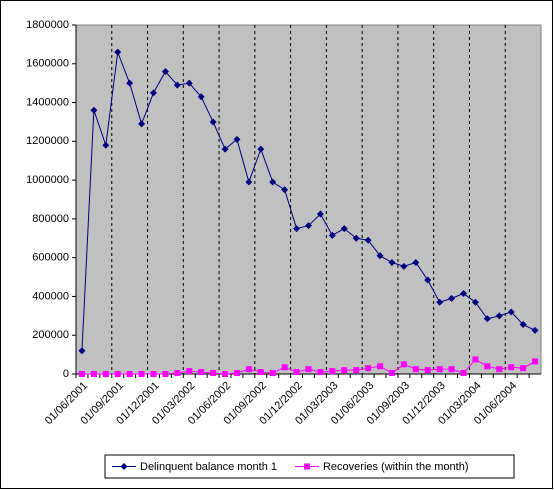  Describe the element at coordinates (50, 335) in the screenshot. I see `y-tick-label: 200000` at that location.